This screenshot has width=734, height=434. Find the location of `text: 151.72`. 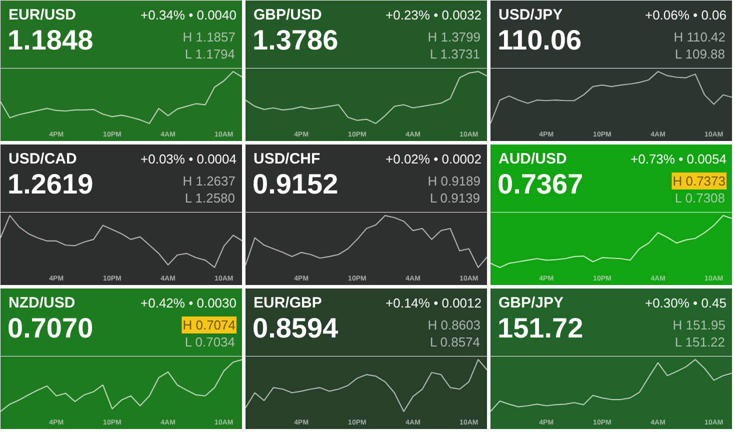

text: 151.72 is located at coordinates (541, 328).